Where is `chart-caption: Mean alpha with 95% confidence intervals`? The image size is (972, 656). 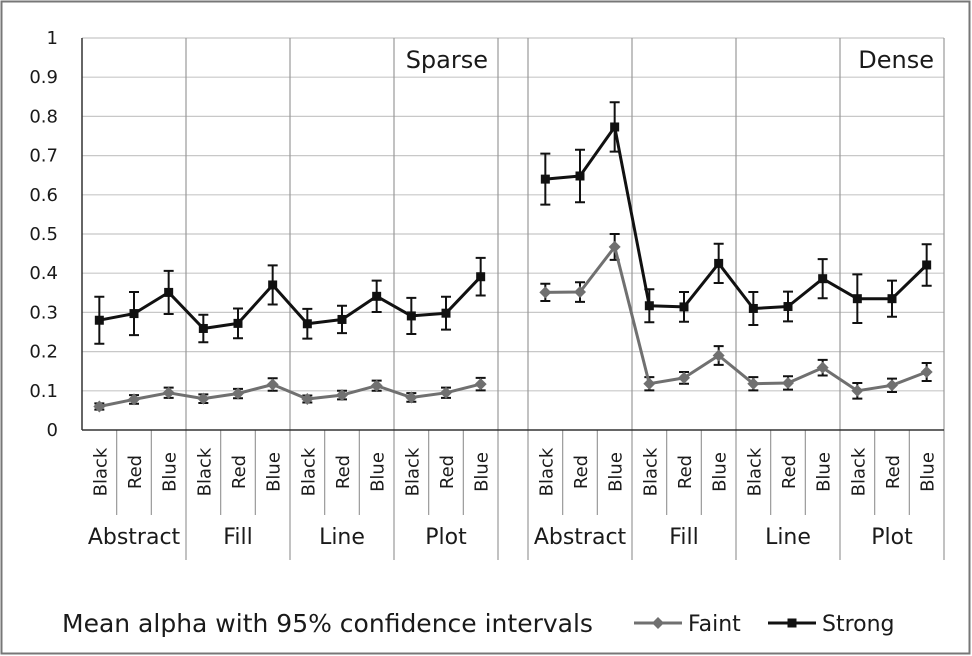
chart-caption: Mean alpha with 95% confidence intervals is located at coordinates (327, 623).